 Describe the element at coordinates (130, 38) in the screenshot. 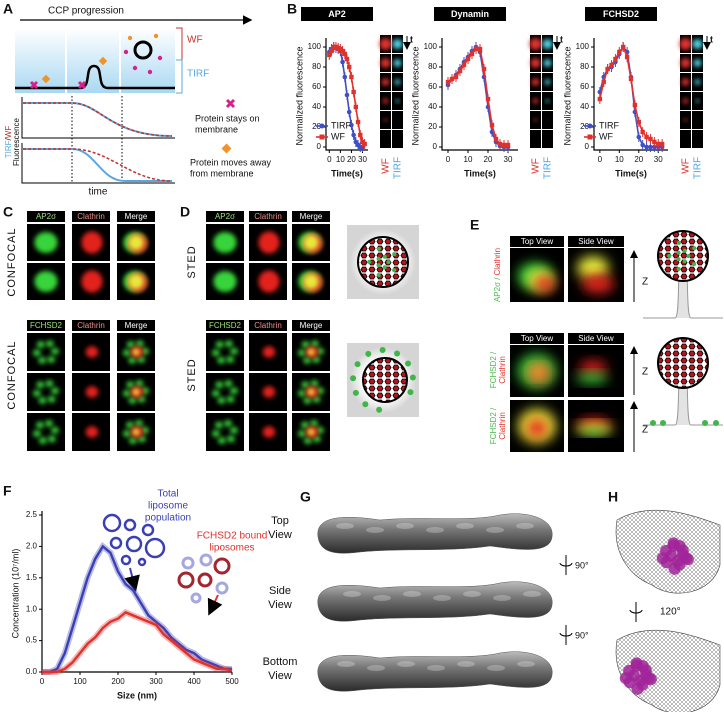

I see `dot` at that location.